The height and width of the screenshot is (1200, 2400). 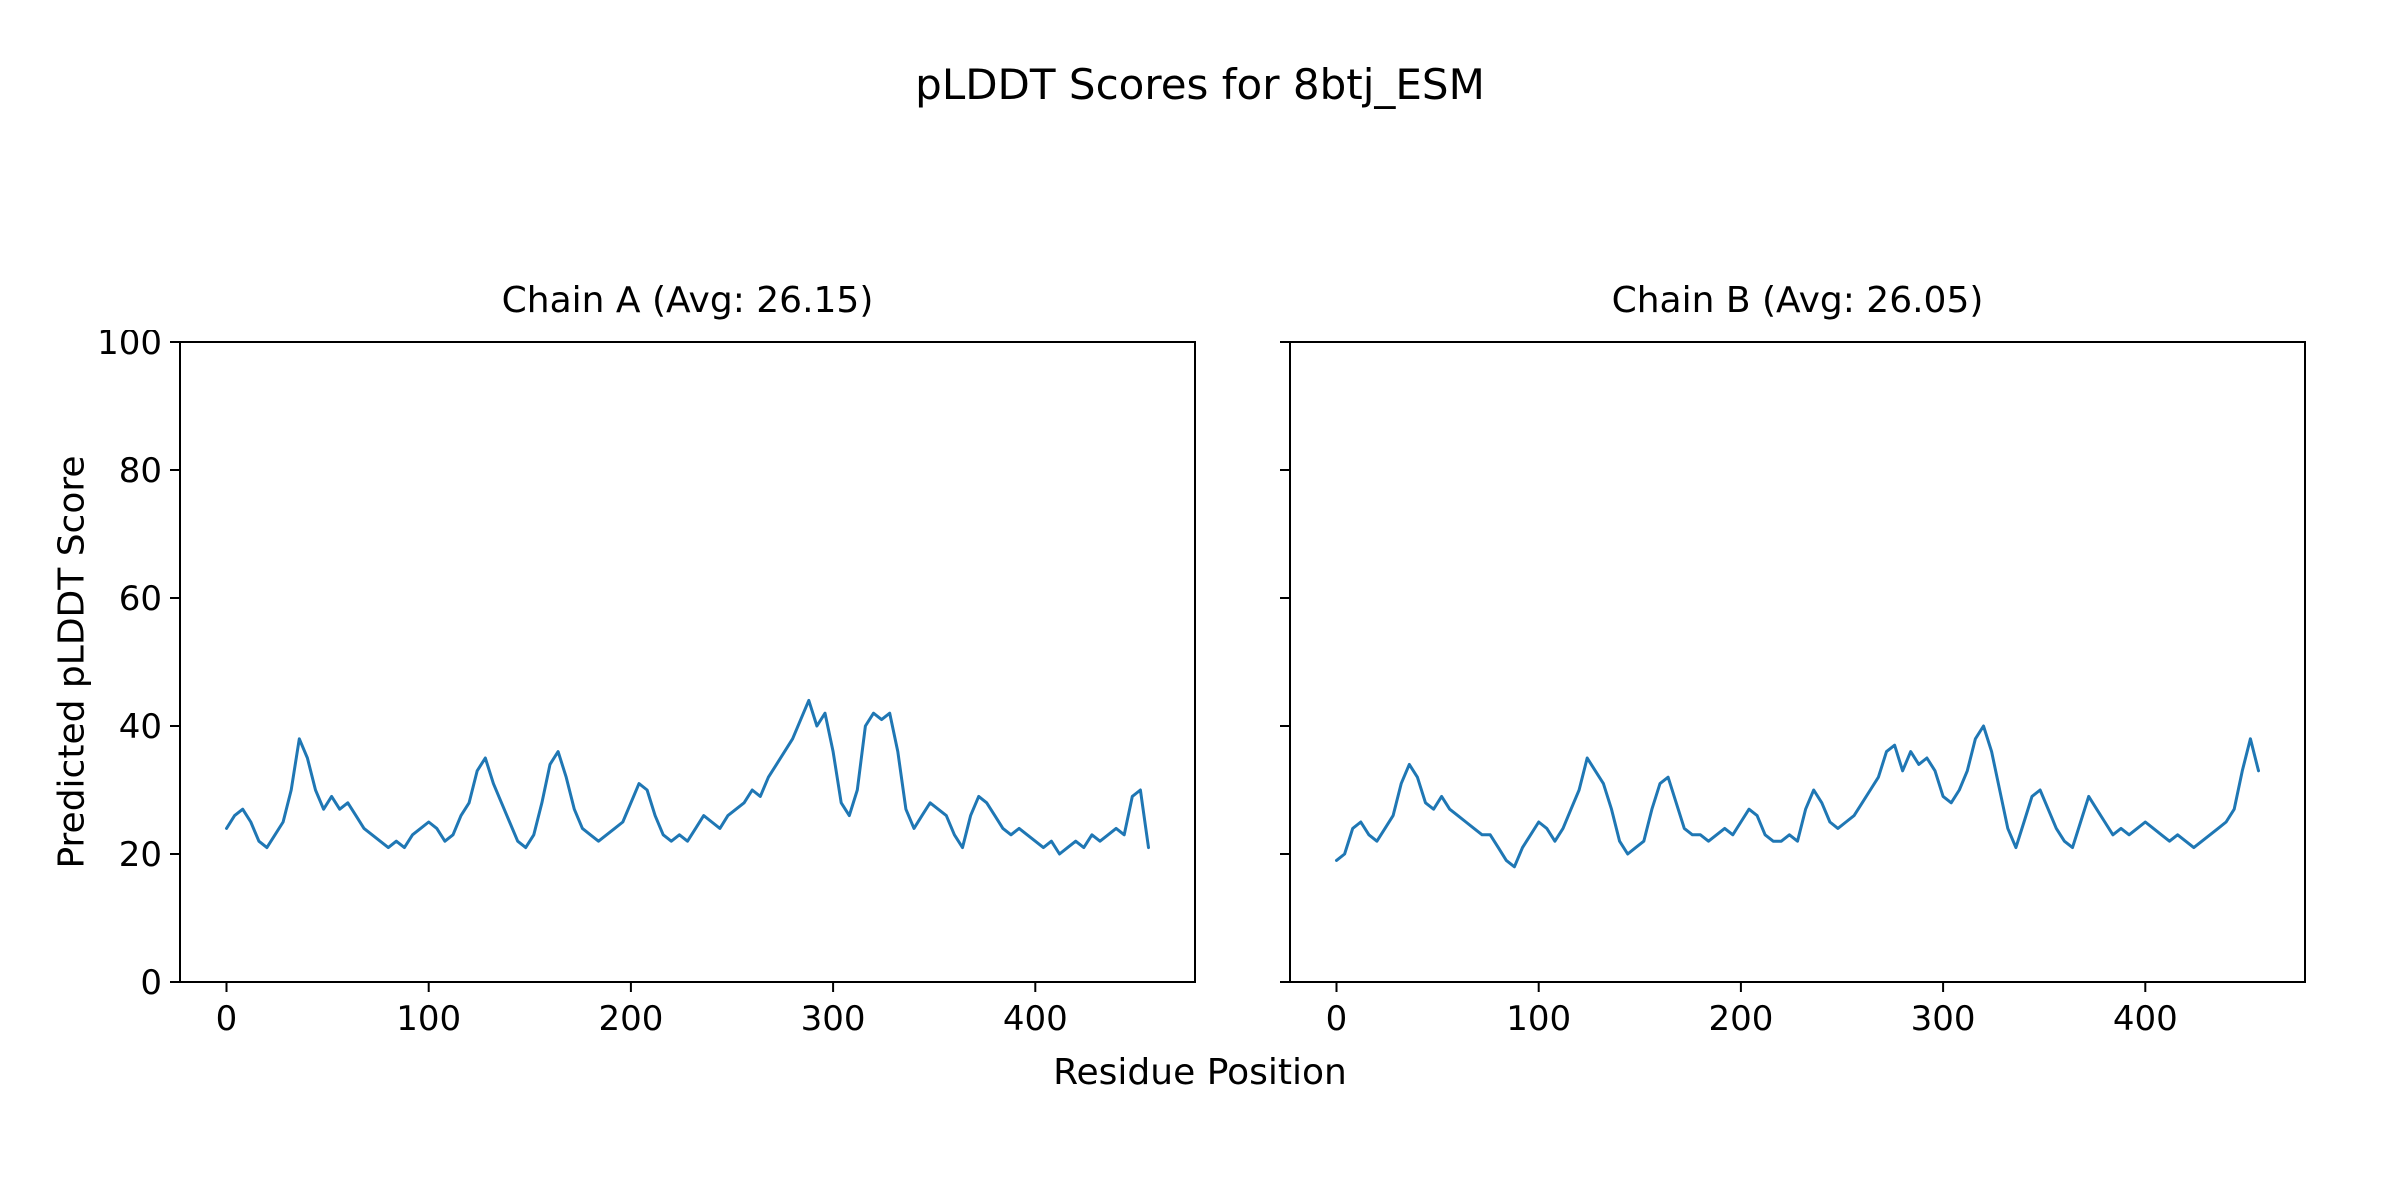 I want to click on svg-text: 20, so click(x=140, y=855).